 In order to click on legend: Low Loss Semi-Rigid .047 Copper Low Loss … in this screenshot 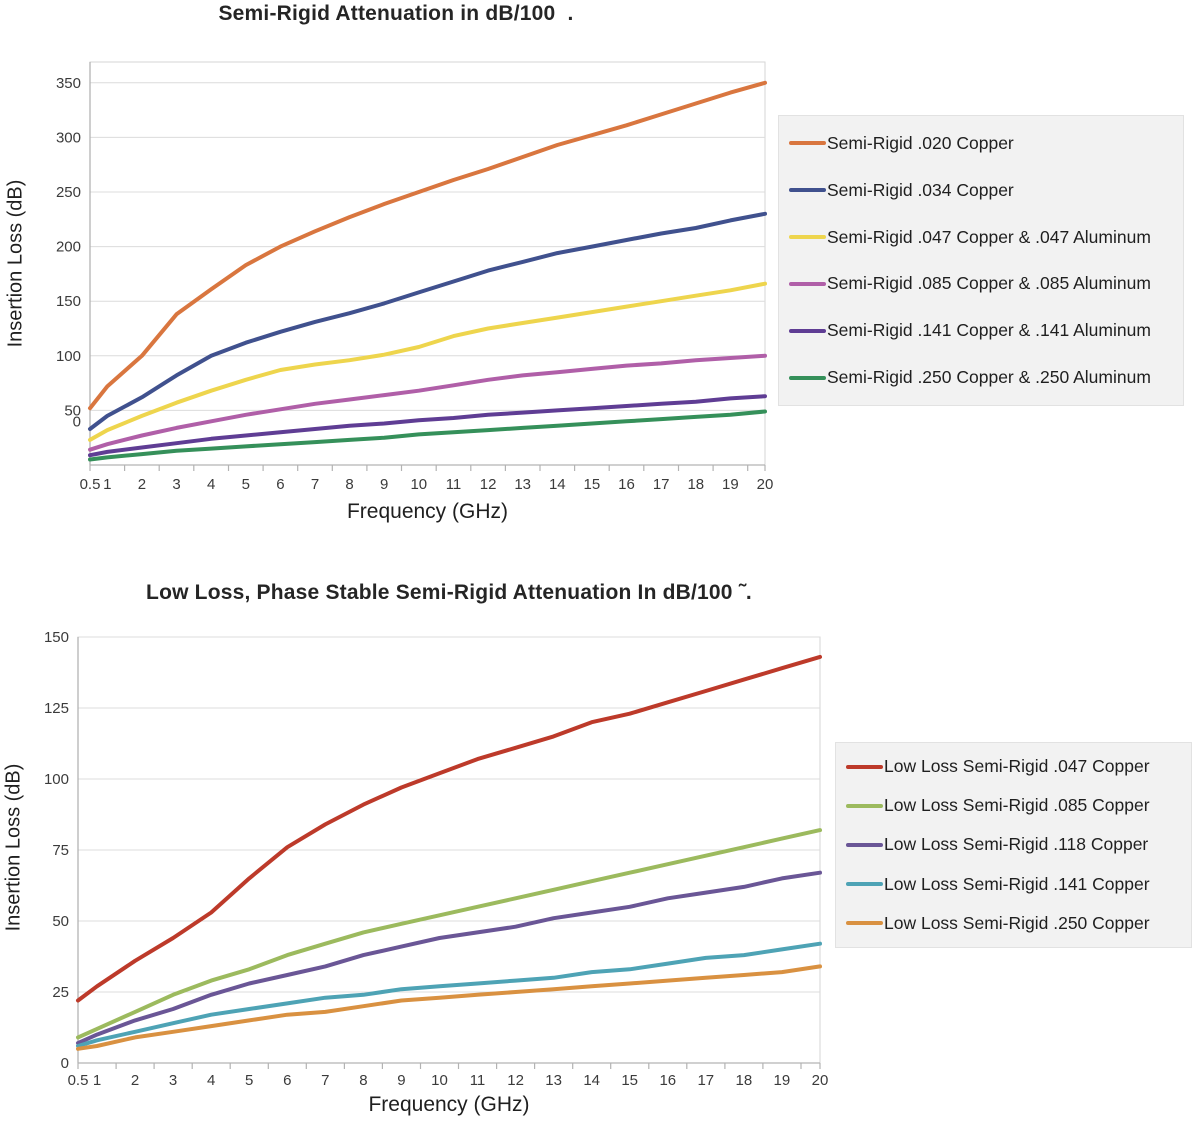, I will do `click(1013, 845)`.